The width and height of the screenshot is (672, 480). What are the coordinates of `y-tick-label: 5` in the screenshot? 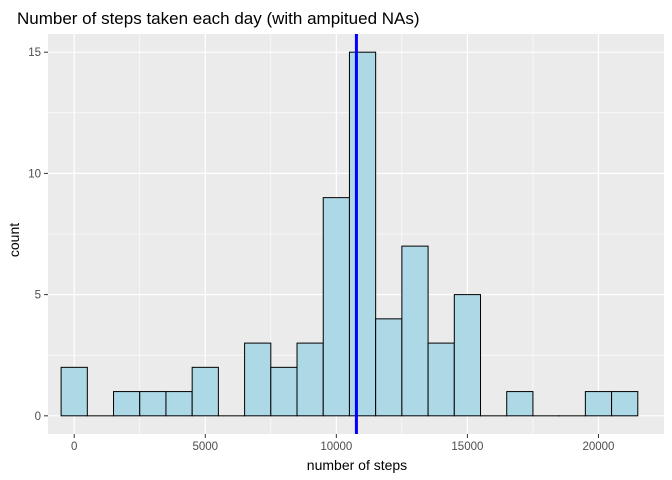 It's located at (38, 296).